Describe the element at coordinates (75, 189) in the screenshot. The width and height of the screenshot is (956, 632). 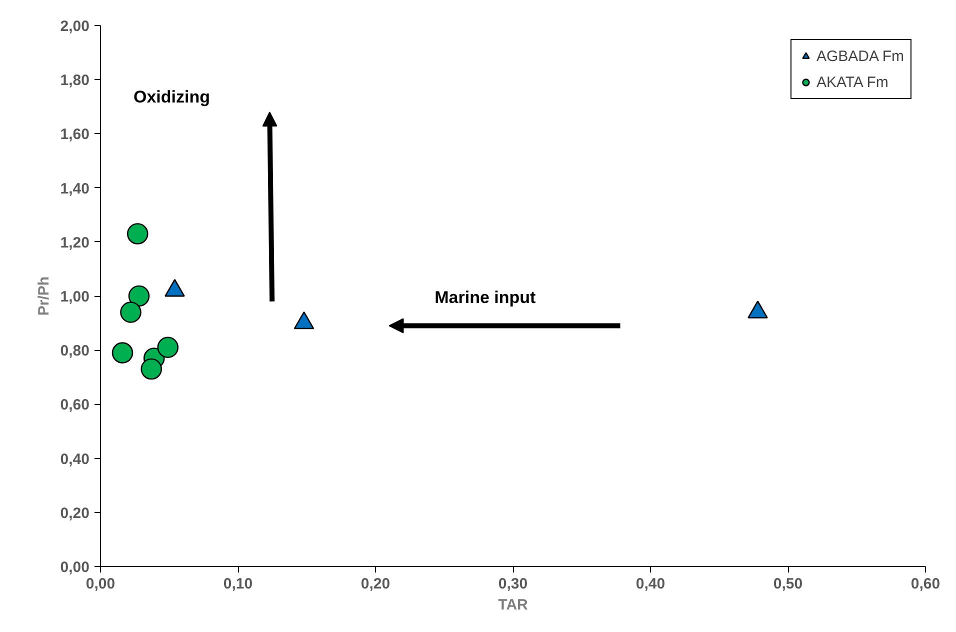
I see `y-tick-label: 1,40` at that location.